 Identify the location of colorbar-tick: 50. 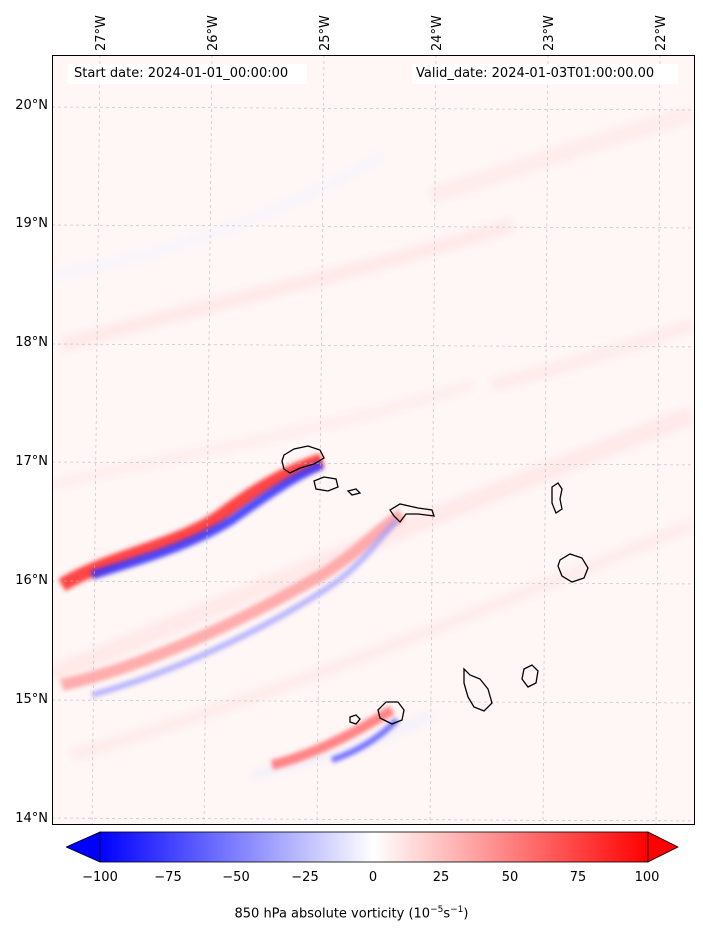
(510, 877).